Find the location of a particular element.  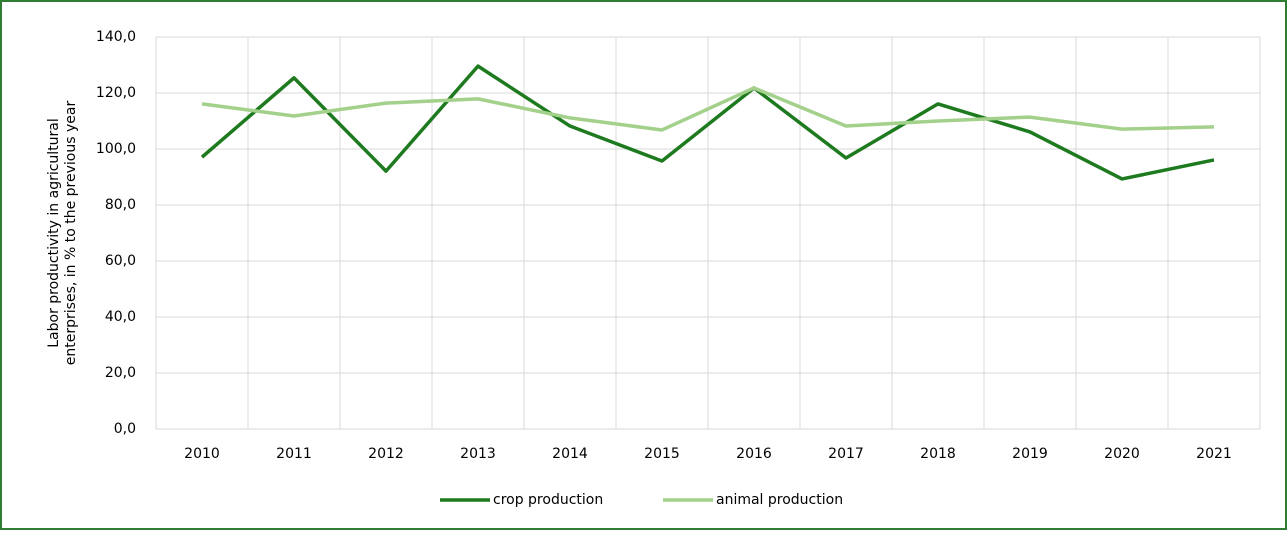

x-tick-label: 2010 is located at coordinates (202, 454).